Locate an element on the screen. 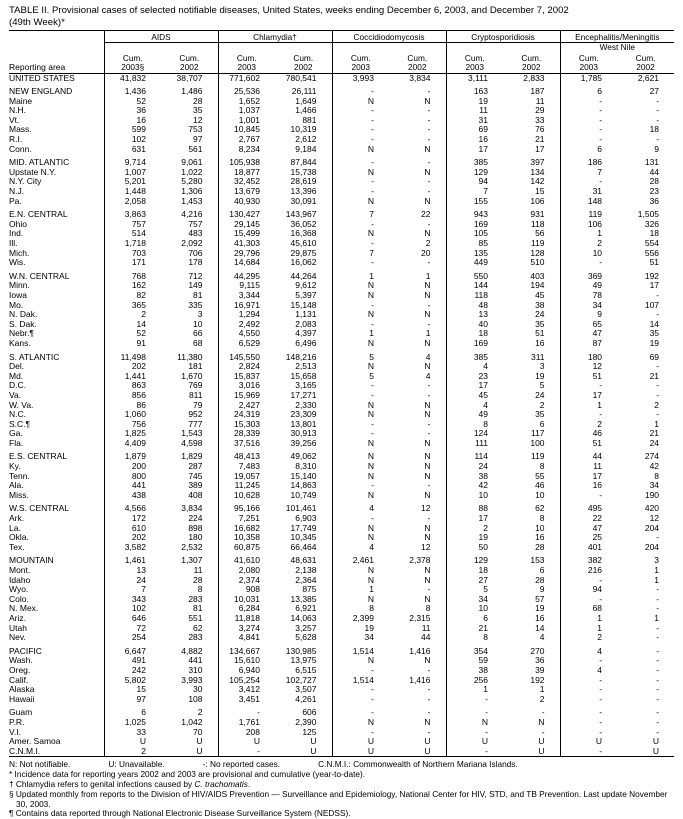 The image size is (683, 819). value-cell: 2,330 is located at coordinates (306, 405).